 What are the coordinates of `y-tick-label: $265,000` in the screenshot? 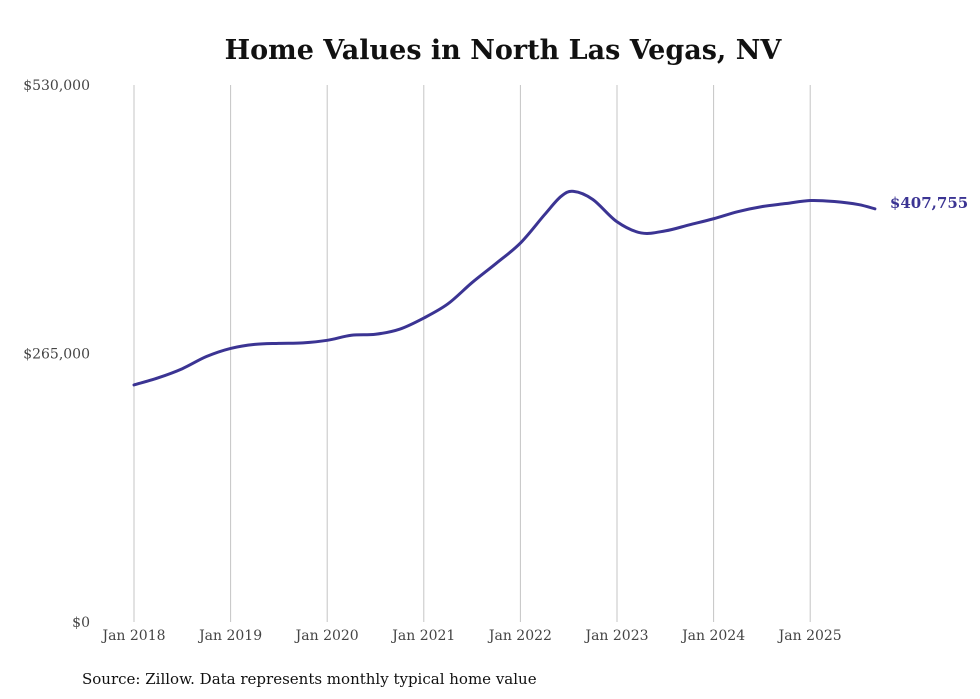 It's located at (56, 355).